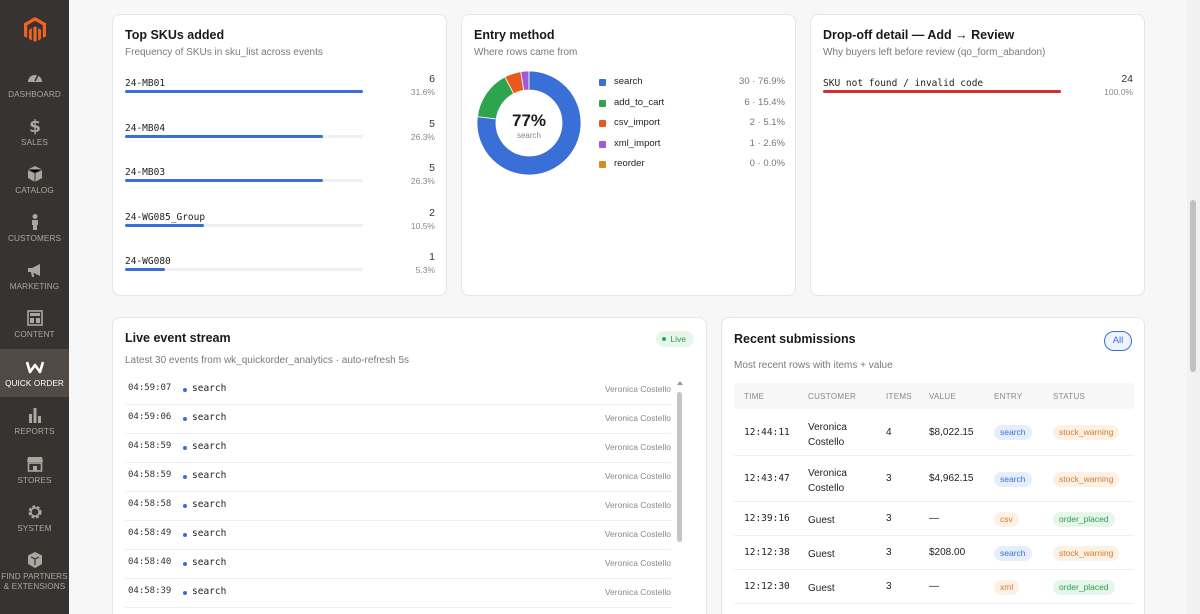 This screenshot has height=614, width=1200. Describe the element at coordinates (899, 396) in the screenshot. I see `column-header-items: ITEMS` at that location.